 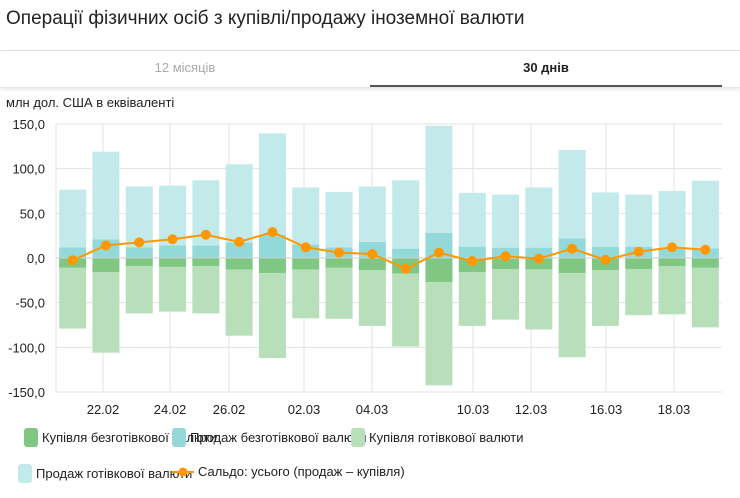 What do you see at coordinates (26, 347) in the screenshot?
I see `y-tick-label: -100,0` at bounding box center [26, 347].